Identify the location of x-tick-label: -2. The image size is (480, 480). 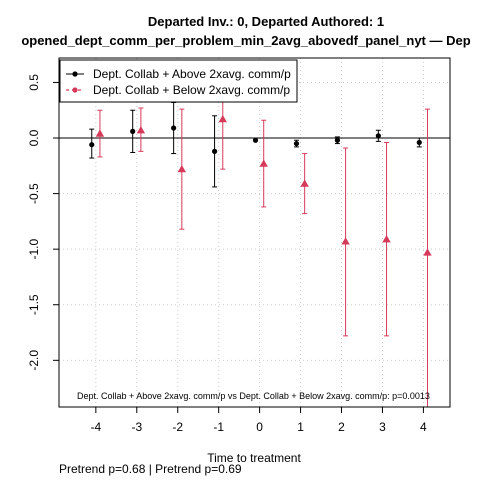
(177, 427).